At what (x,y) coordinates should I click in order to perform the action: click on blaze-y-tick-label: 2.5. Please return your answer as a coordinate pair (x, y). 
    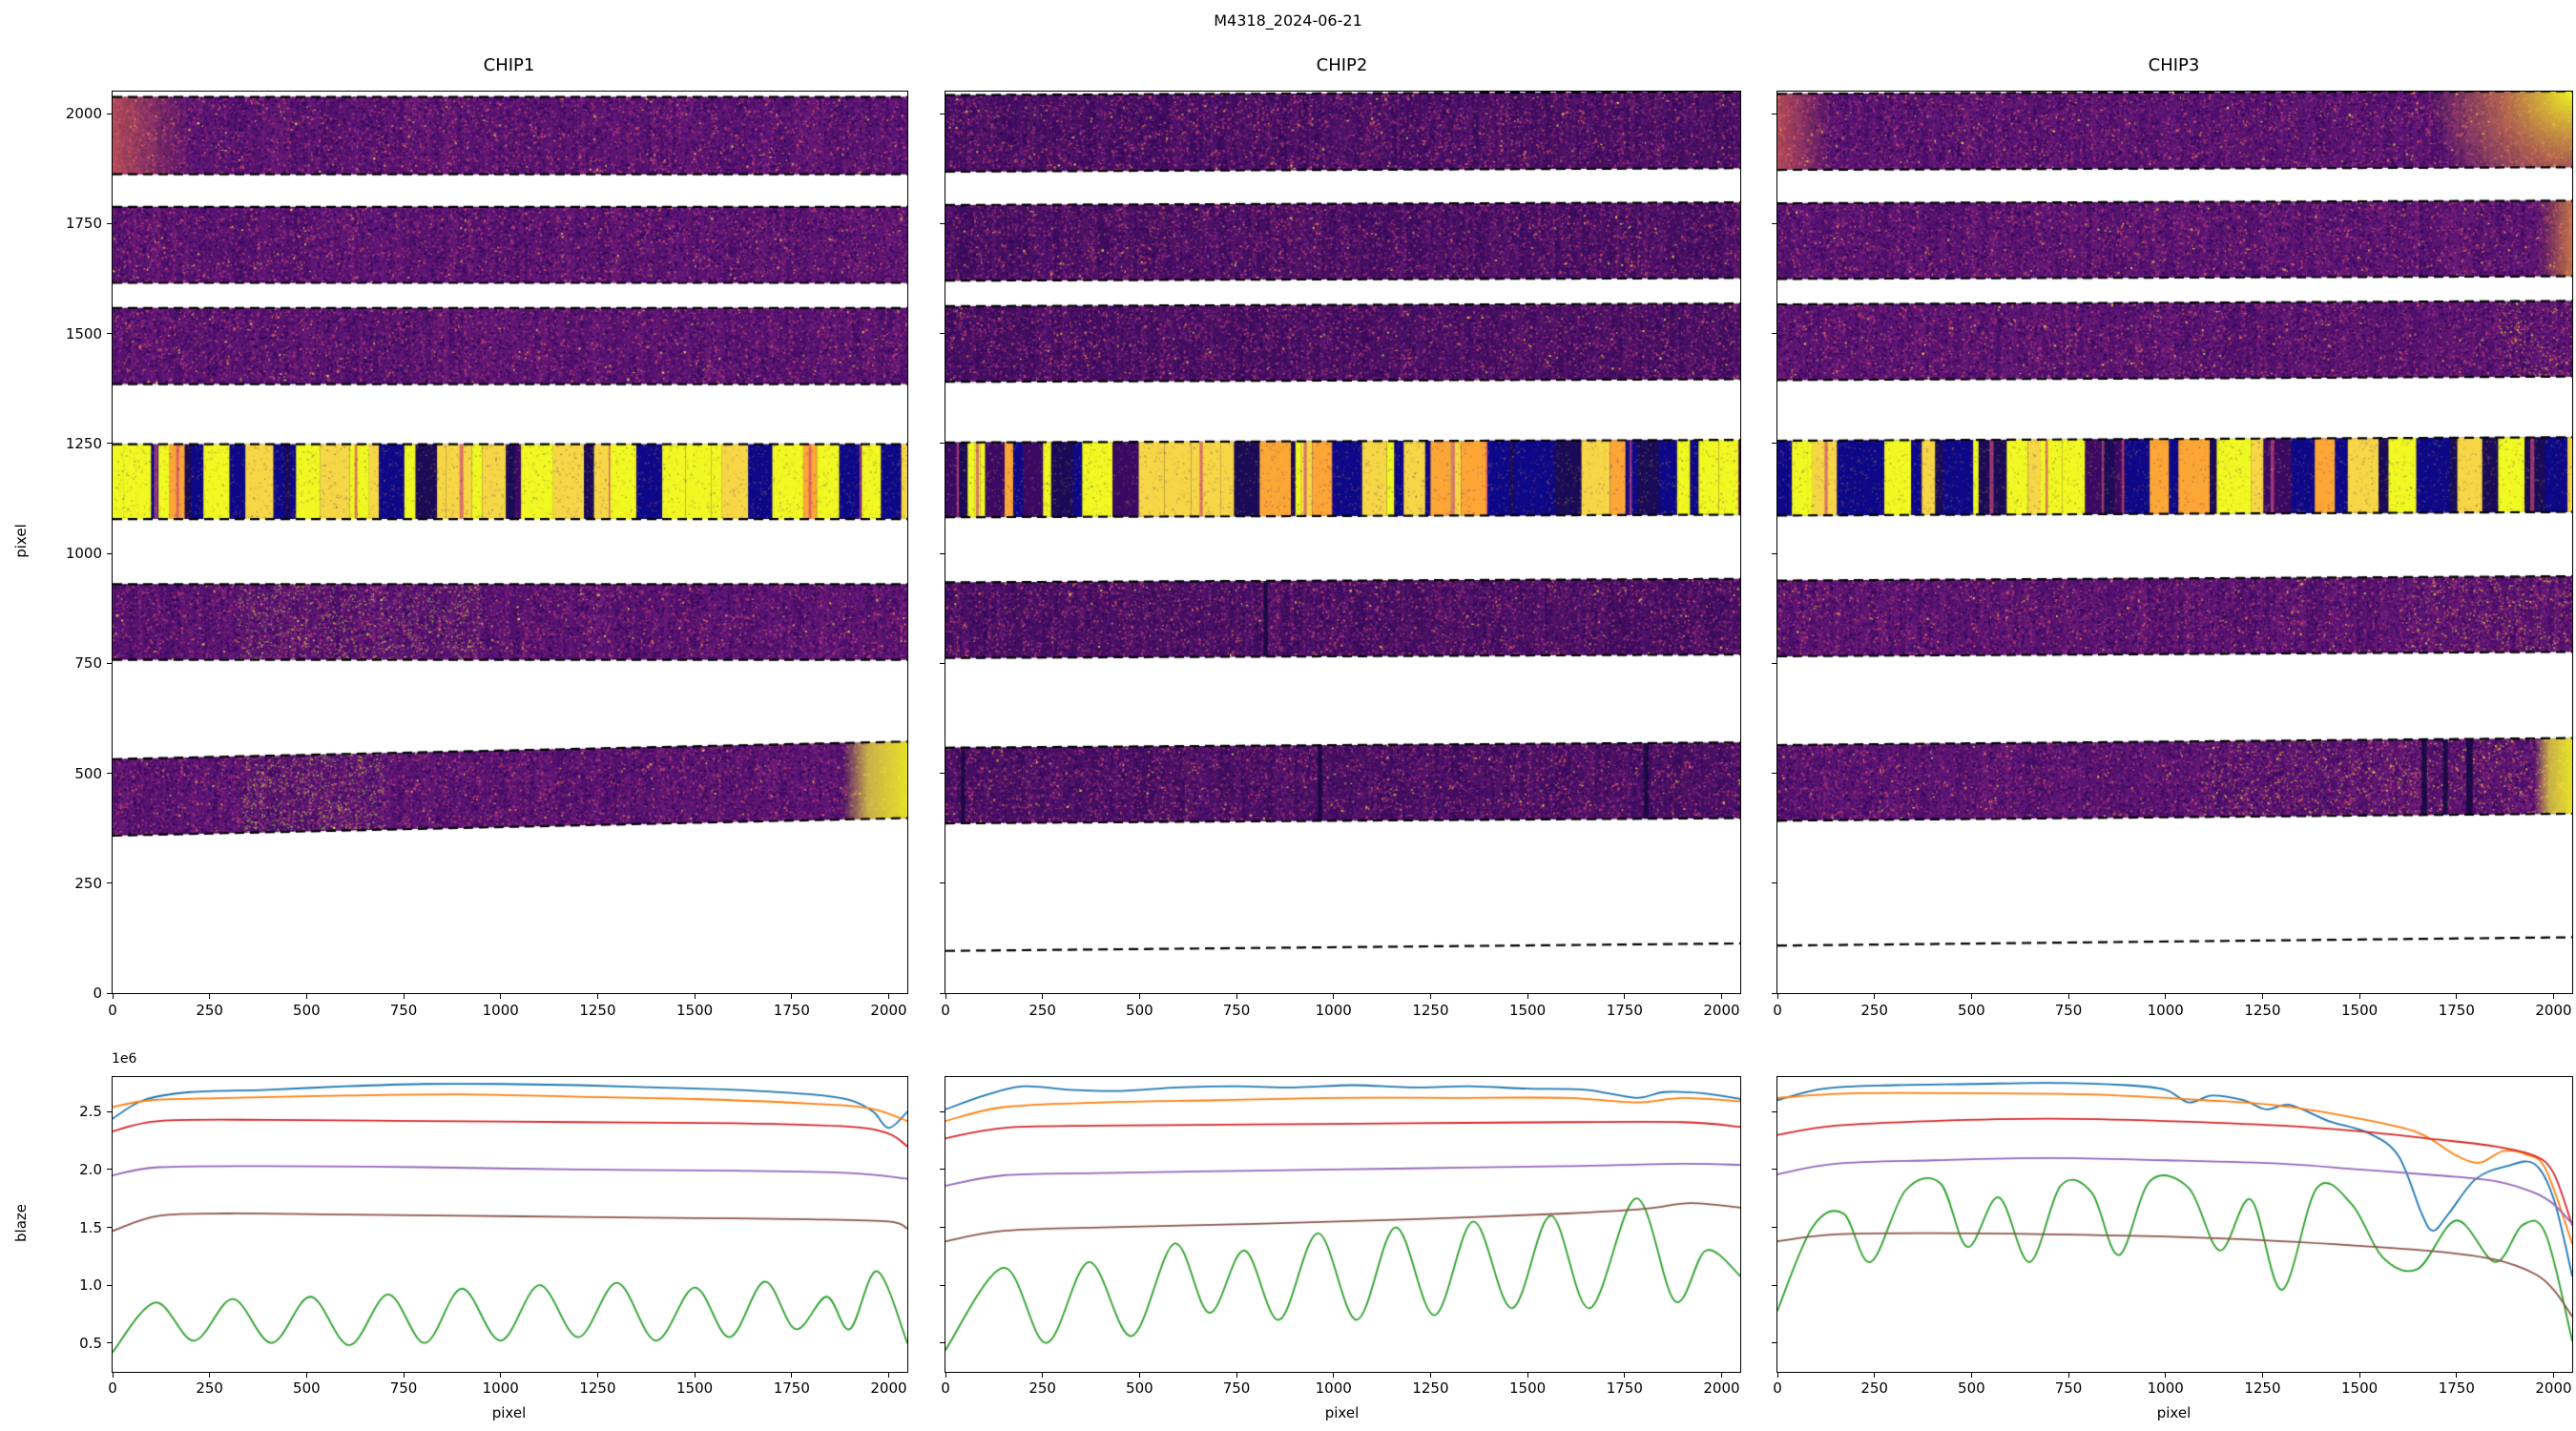
    Looking at the image, I should click on (90, 1112).